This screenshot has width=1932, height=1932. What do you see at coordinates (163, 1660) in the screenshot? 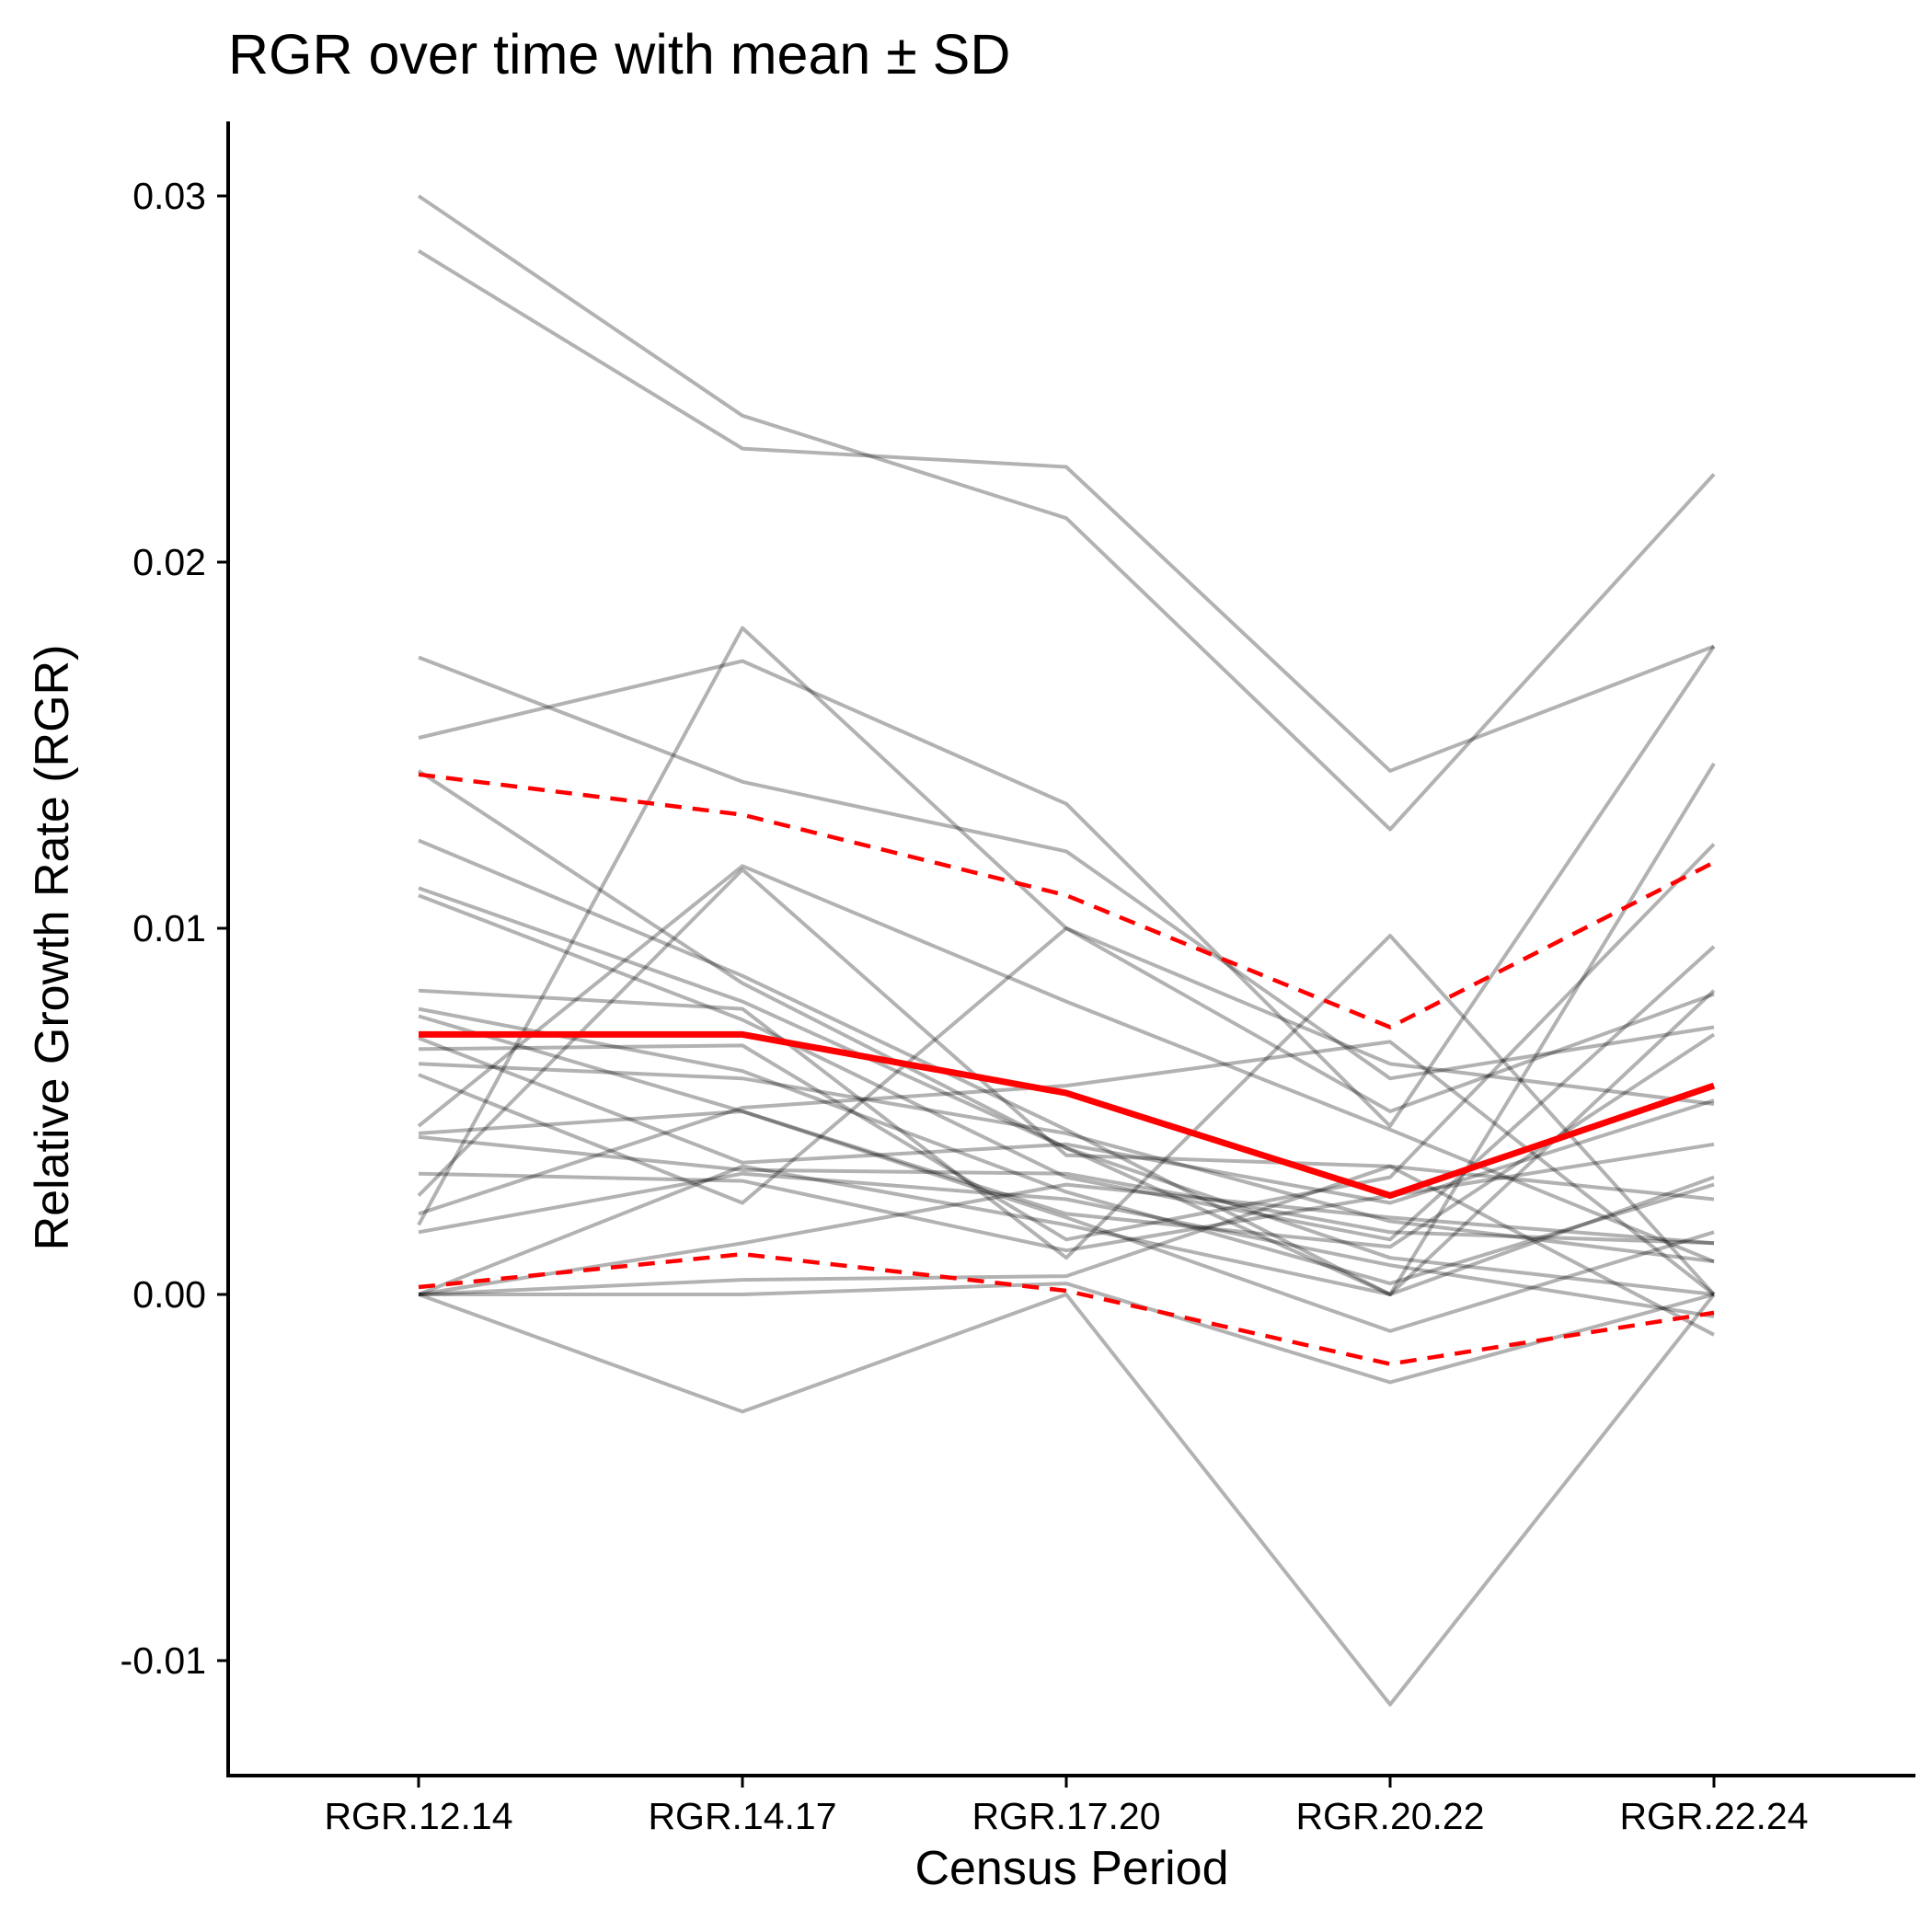
I see `y-tick-label: -0.01` at bounding box center [163, 1660].